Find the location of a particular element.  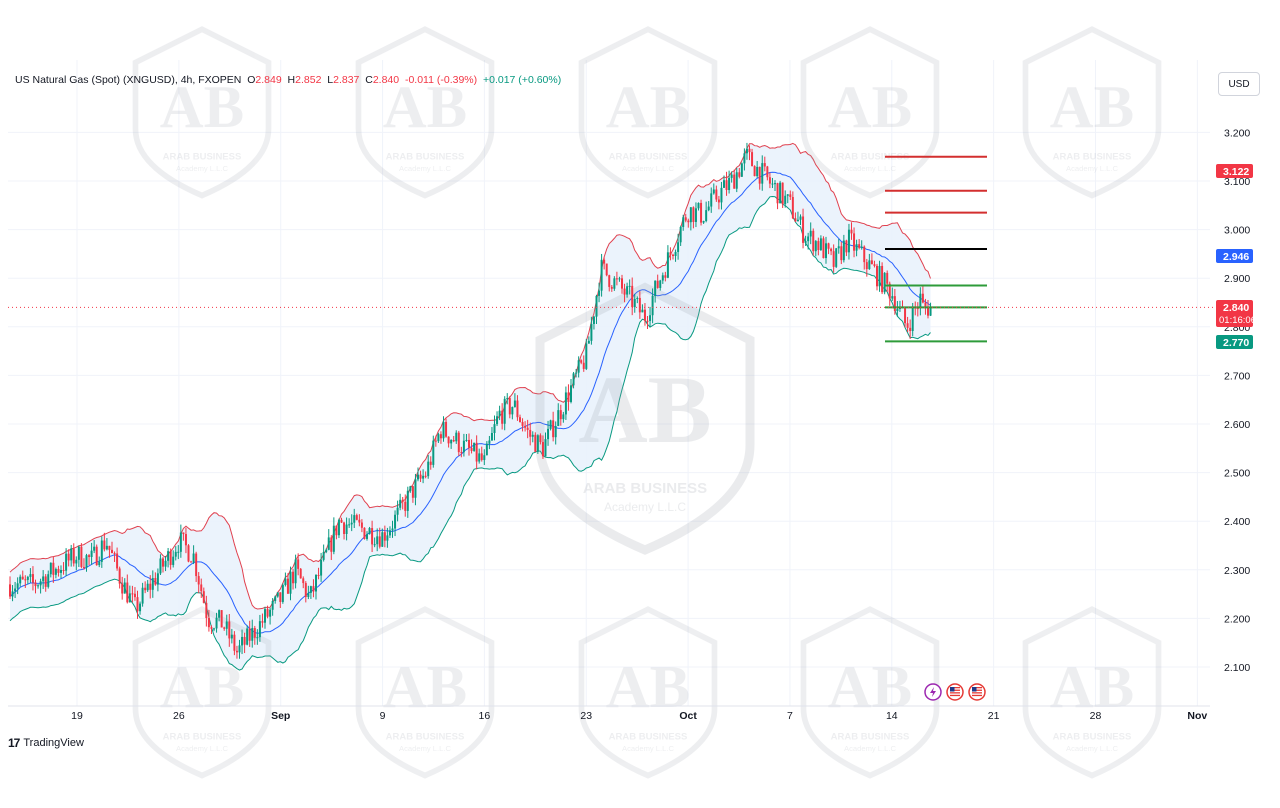

flag-stripe is located at coordinates (955, 693).